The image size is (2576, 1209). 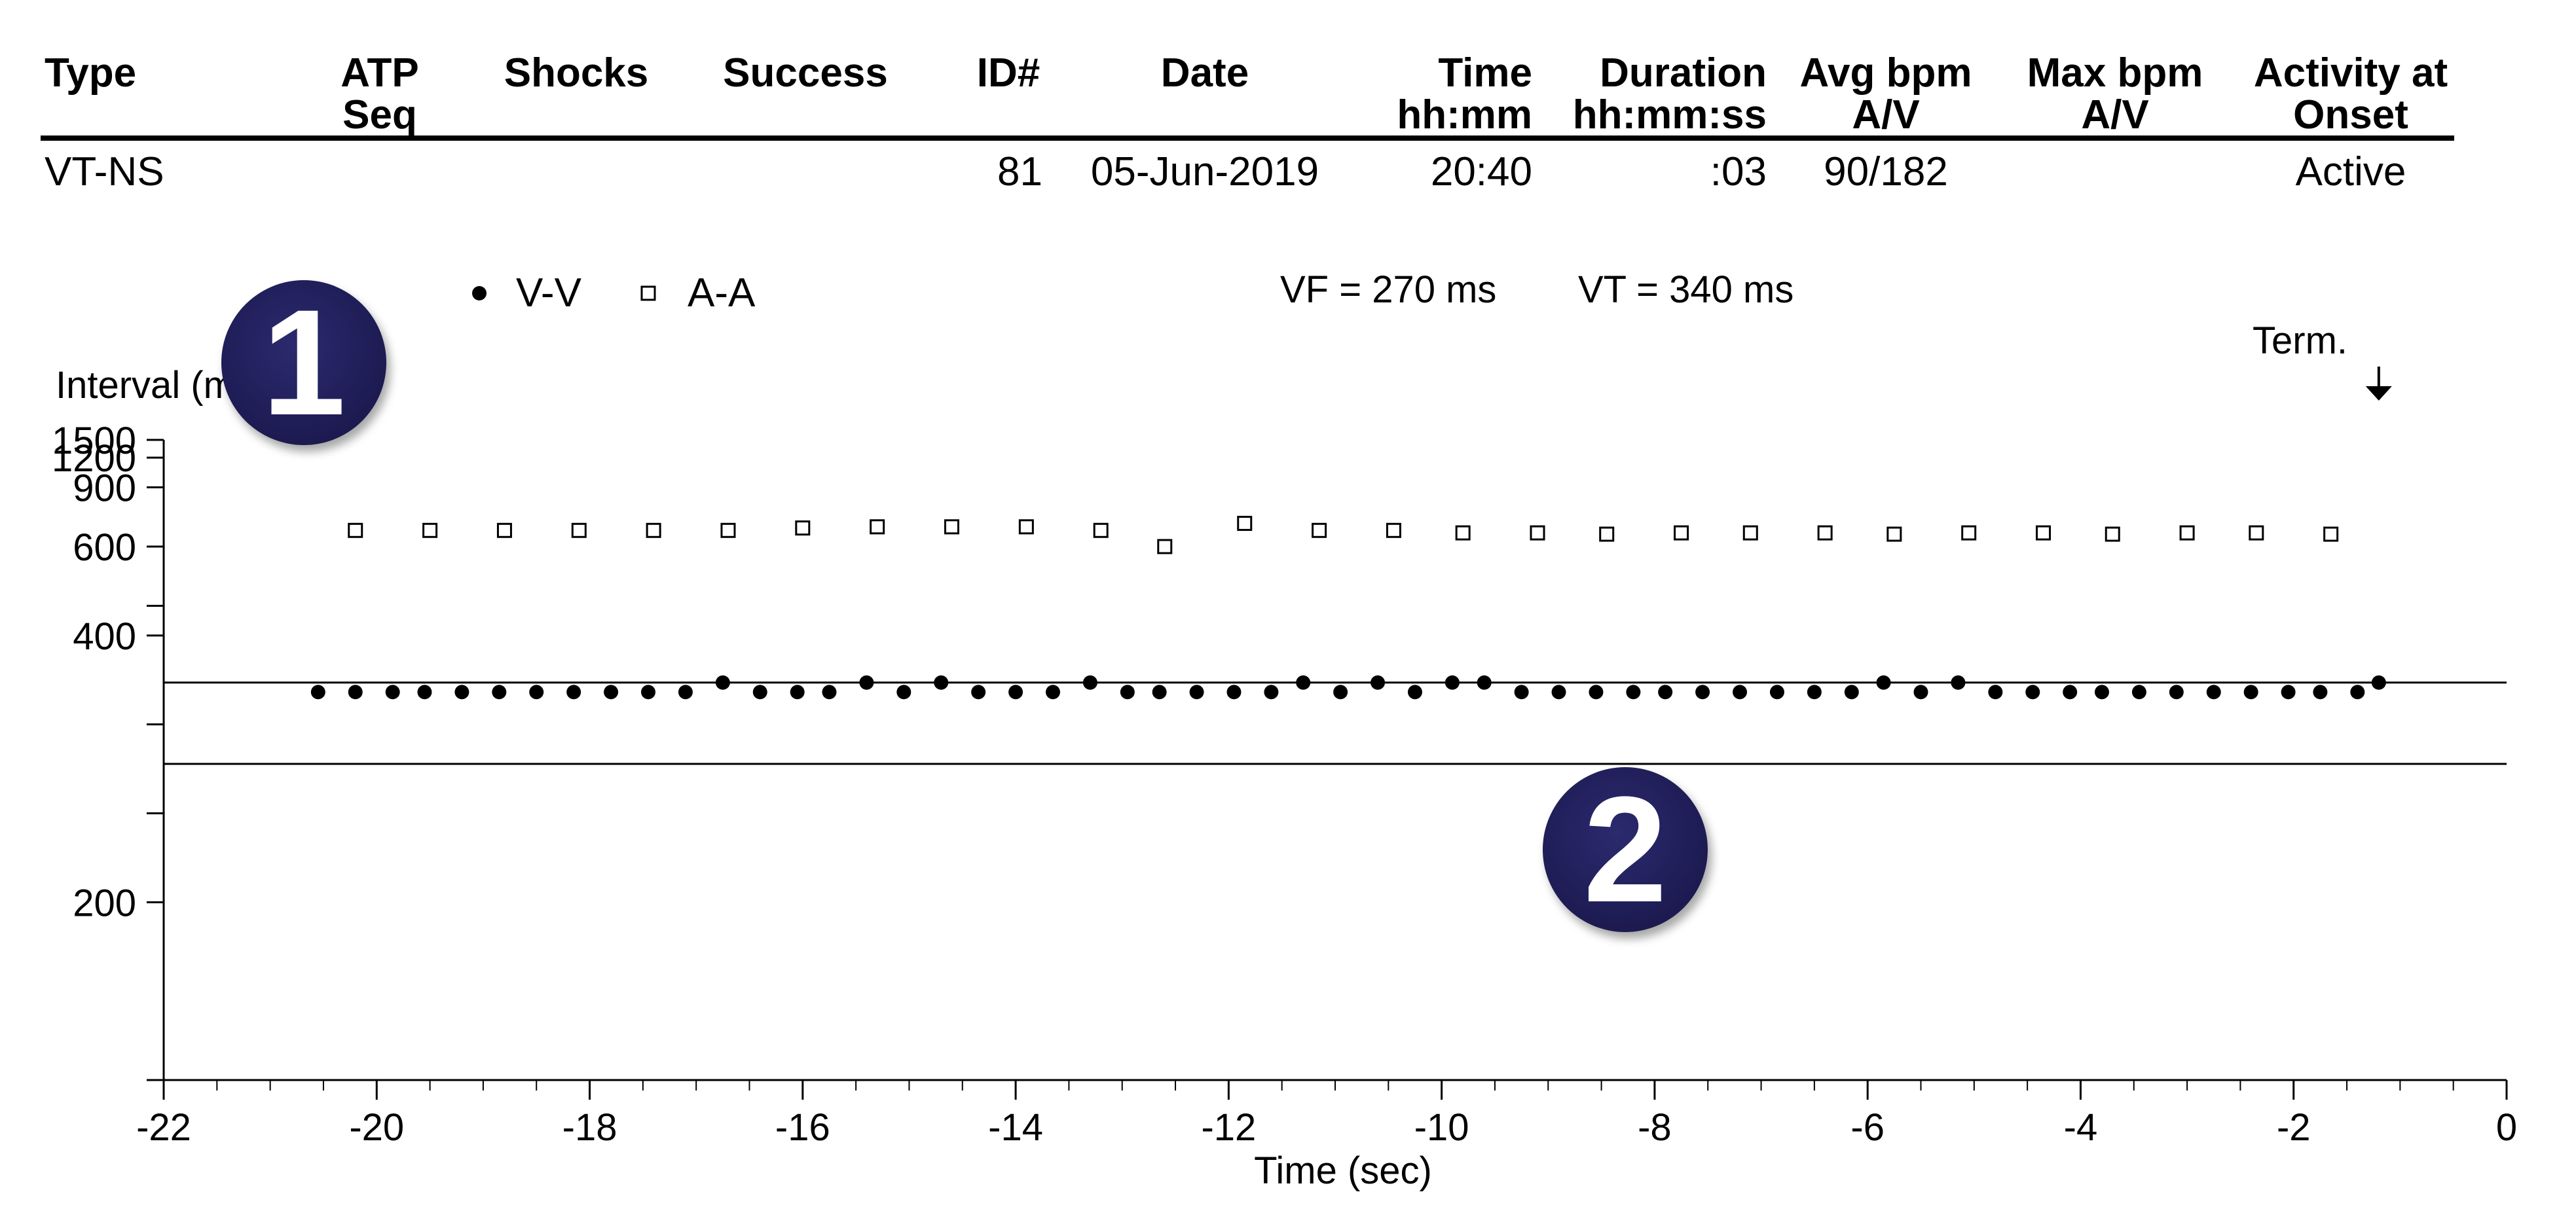 I want to click on x-tick-label: -14, so click(x=1015, y=1127).